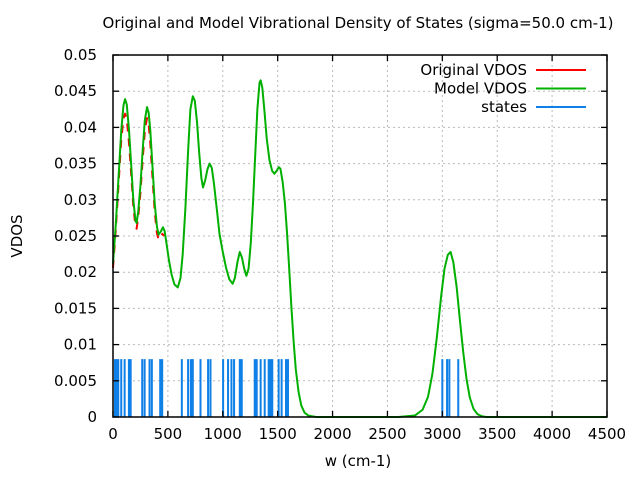 This screenshot has width=640, height=480. Describe the element at coordinates (75, 91) in the screenshot. I see `y-tick-label: 0.045` at that location.